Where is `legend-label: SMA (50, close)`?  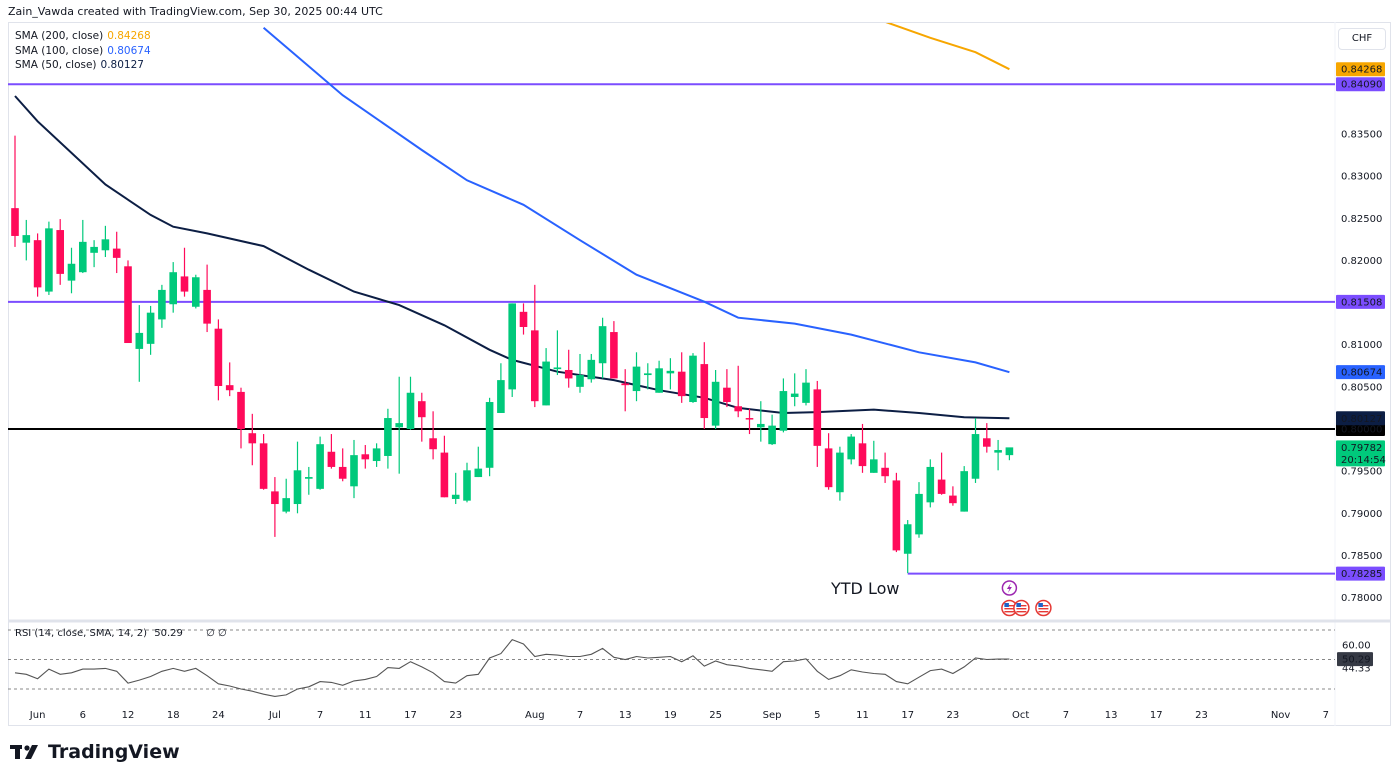
legend-label: SMA (50, close) is located at coordinates (56, 65).